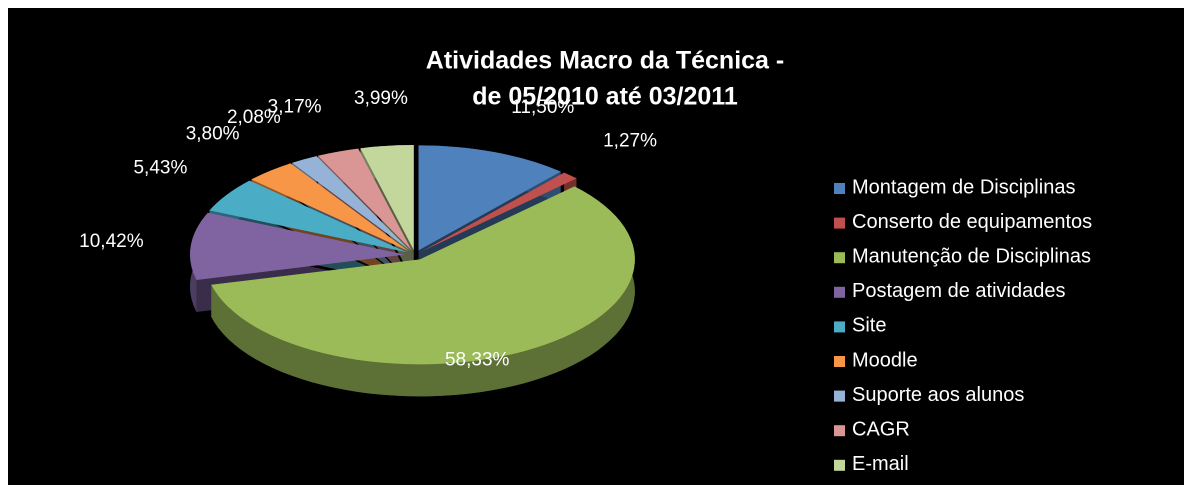  I want to click on data-label: 58,33%, so click(477, 359).